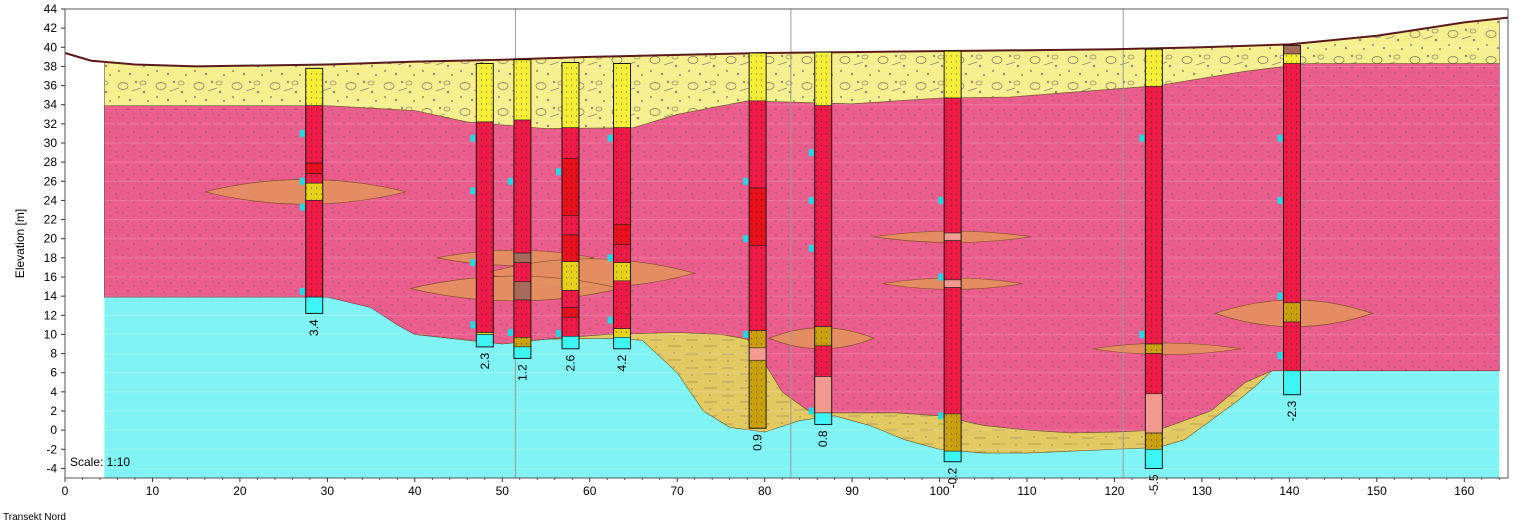  What do you see at coordinates (940, 491) in the screenshot?
I see `x-tick-label: 100` at bounding box center [940, 491].